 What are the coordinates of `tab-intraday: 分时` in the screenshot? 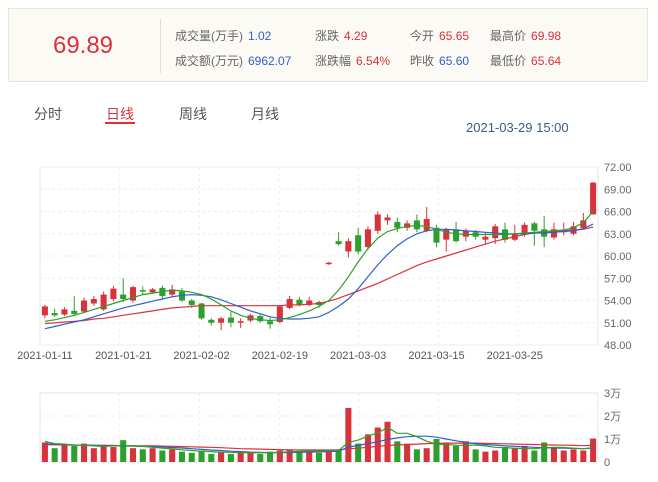 It's located at (48, 114).